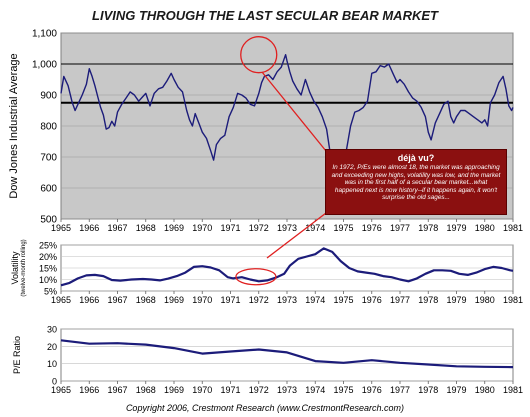 The width and height of the screenshot is (530, 417). Describe the element at coordinates (44, 65) in the screenshot. I see `dow-y-tick-label: 1,000` at that location.